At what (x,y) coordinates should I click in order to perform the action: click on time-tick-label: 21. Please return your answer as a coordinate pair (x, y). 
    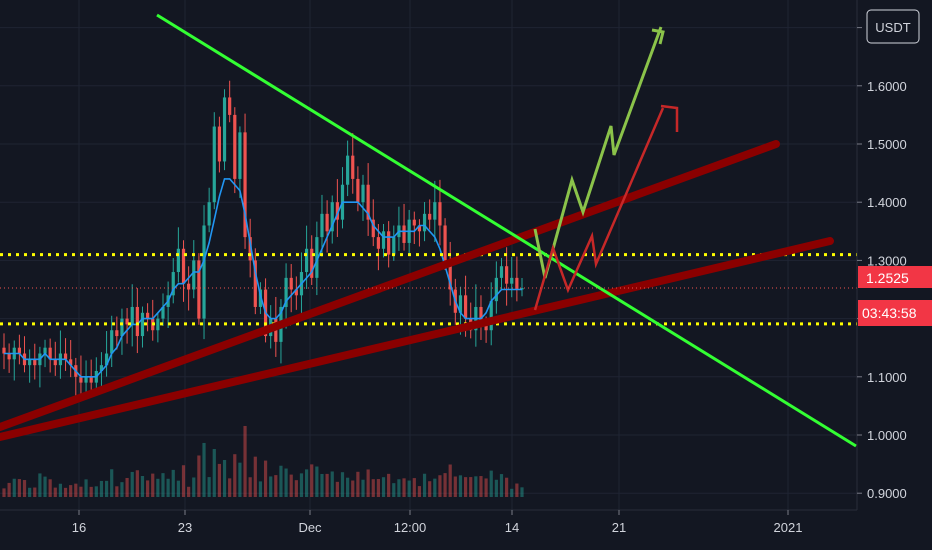
    Looking at the image, I should click on (619, 527).